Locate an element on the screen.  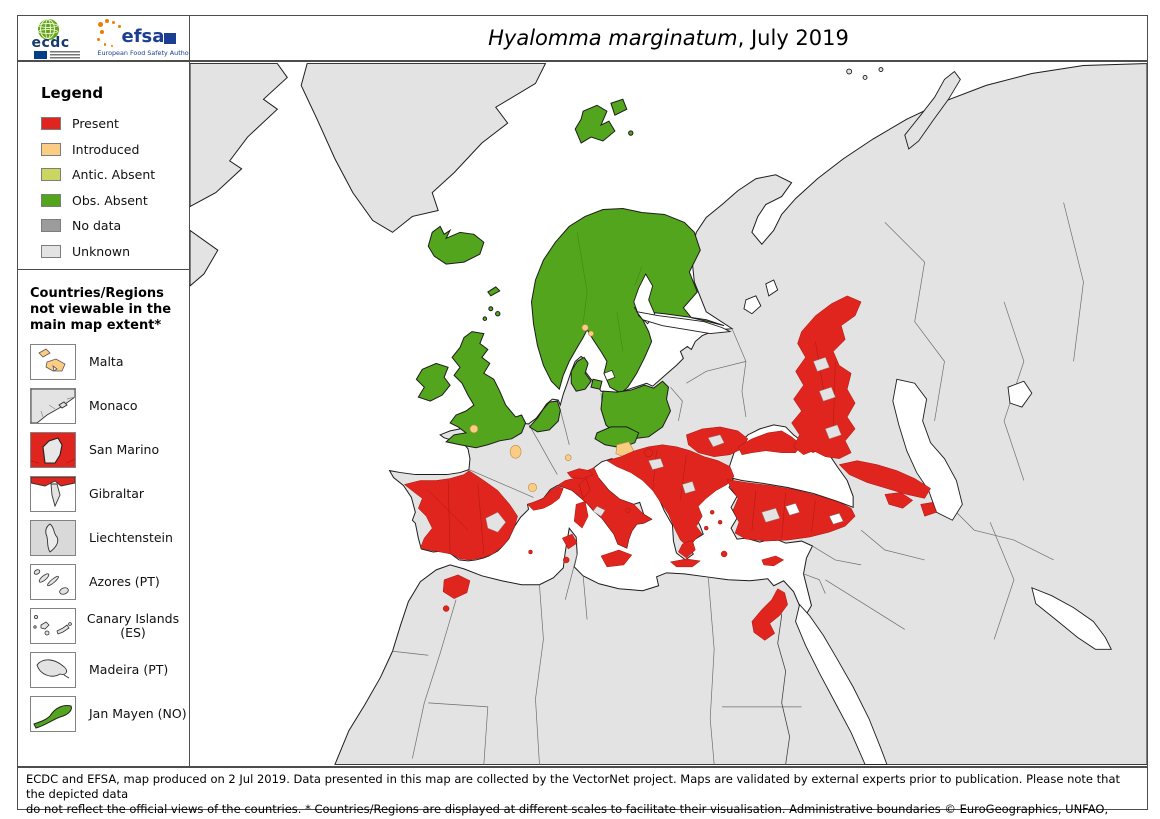
page-title: Hyalomma marginatum, July 2019 is located at coordinates (668, 38).